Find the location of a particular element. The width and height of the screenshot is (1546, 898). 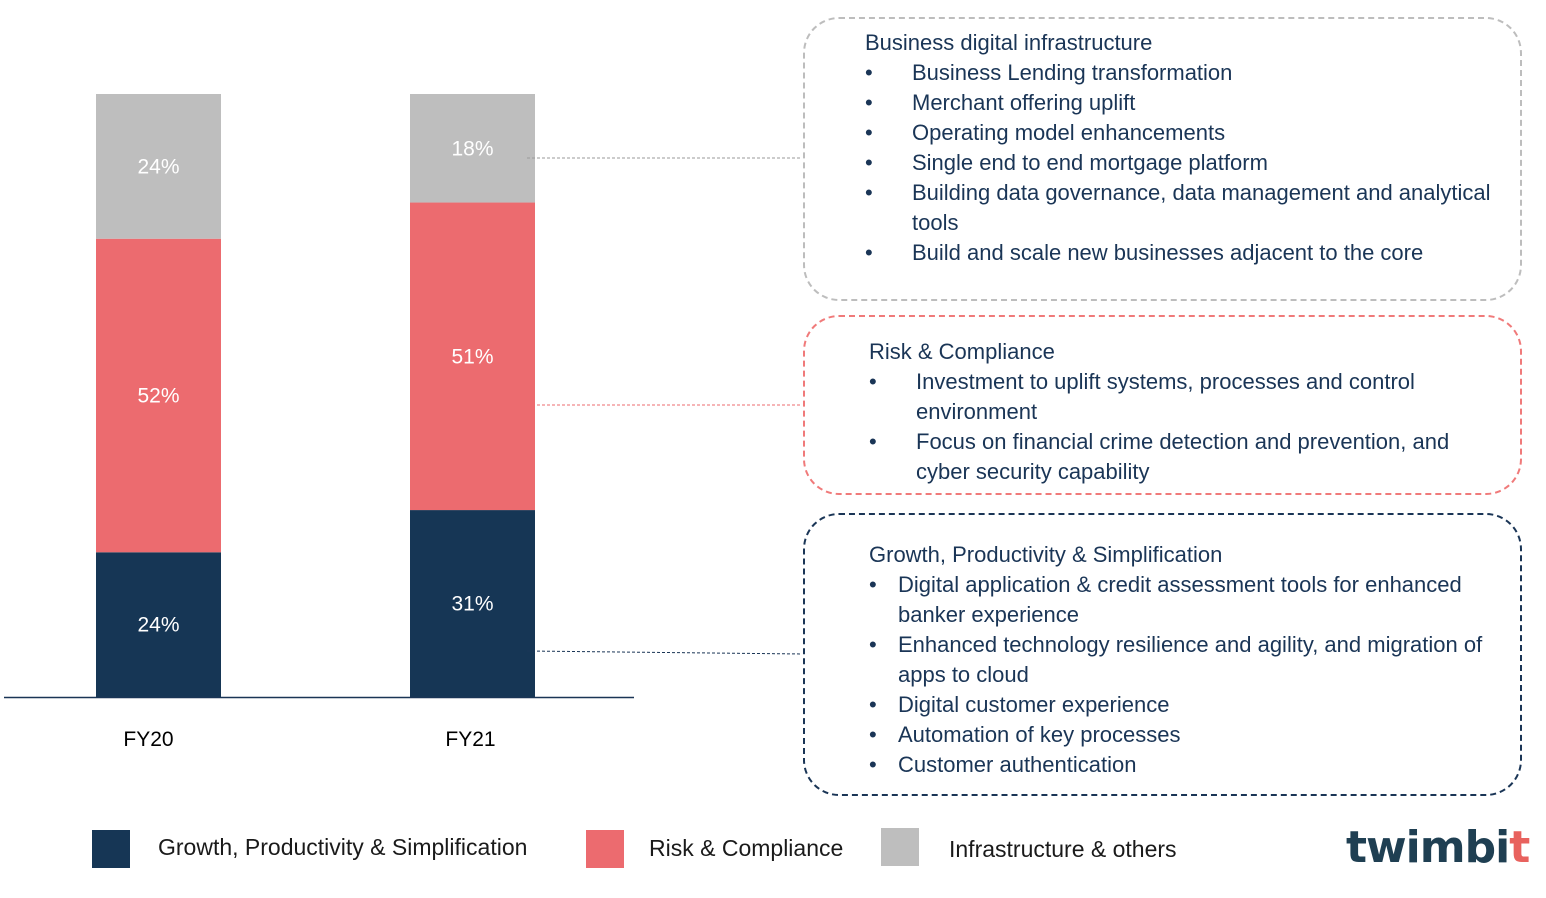

list-item: Single end to end mortgage platform is located at coordinates (1182, 163).